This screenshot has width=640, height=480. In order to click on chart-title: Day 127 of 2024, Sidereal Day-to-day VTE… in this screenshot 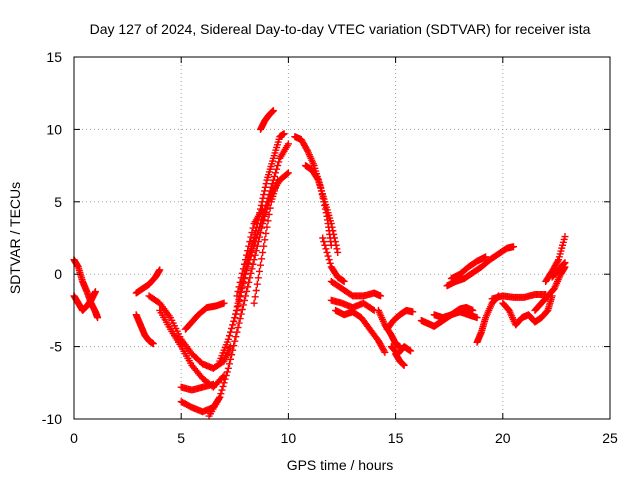, I will do `click(340, 29)`.